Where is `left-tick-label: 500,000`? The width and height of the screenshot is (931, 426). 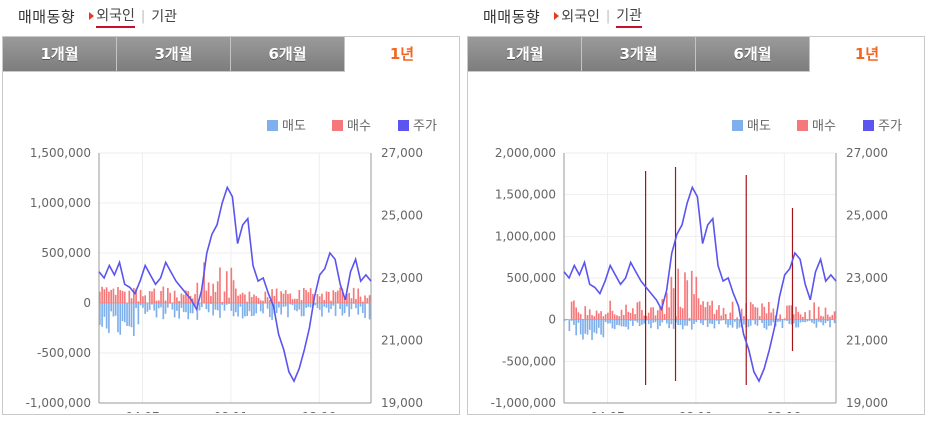
left-tick-label: 500,000 is located at coordinates (66, 253).